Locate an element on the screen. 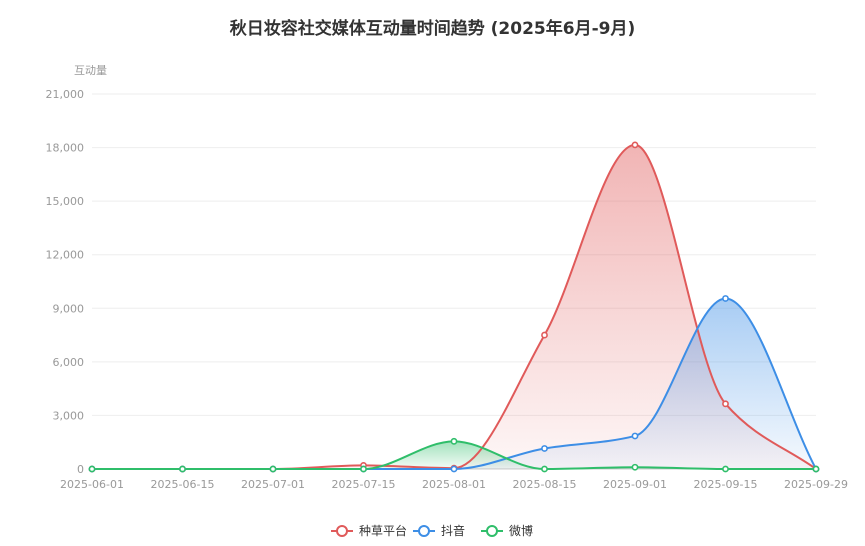  x-tick-label: 2025-06-15 is located at coordinates (183, 484).